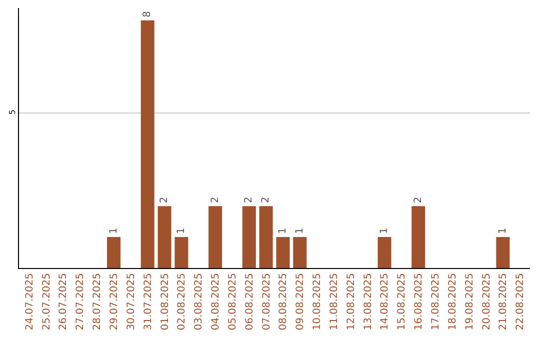 The width and height of the screenshot is (540, 340). What do you see at coordinates (131, 301) in the screenshot?
I see `x-tick-label: 30.07.2025` at bounding box center [131, 301].